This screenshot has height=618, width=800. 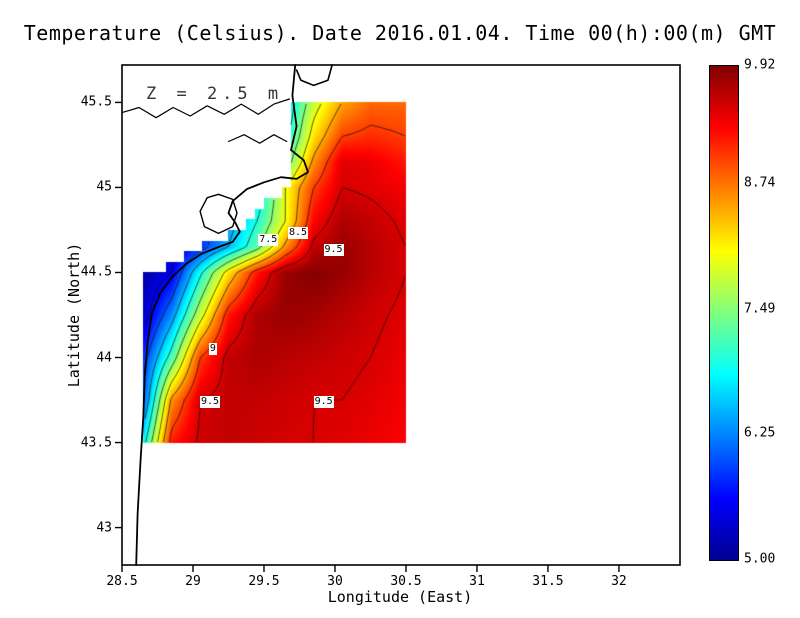 I want to click on colorbar-tick-label: 6.25, so click(x=760, y=433).